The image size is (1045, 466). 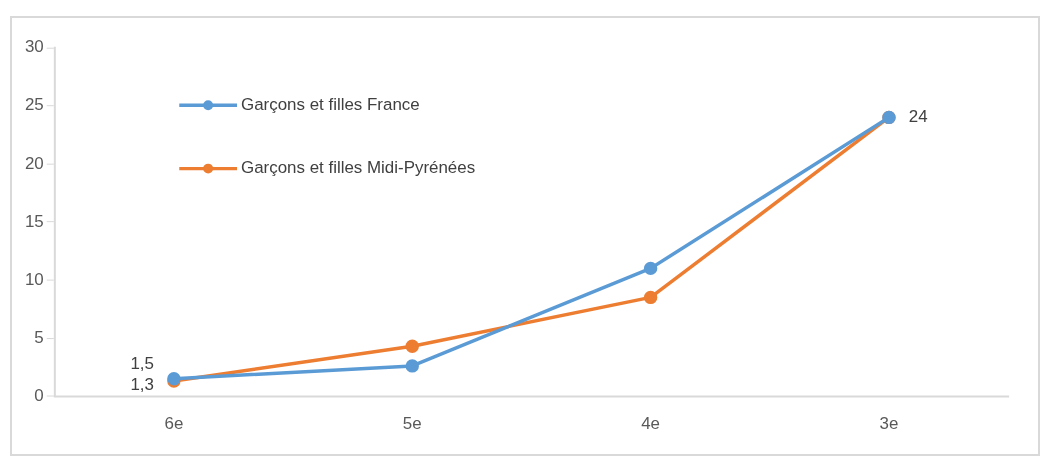 I want to click on x-tick-label: 4e, so click(x=651, y=423).